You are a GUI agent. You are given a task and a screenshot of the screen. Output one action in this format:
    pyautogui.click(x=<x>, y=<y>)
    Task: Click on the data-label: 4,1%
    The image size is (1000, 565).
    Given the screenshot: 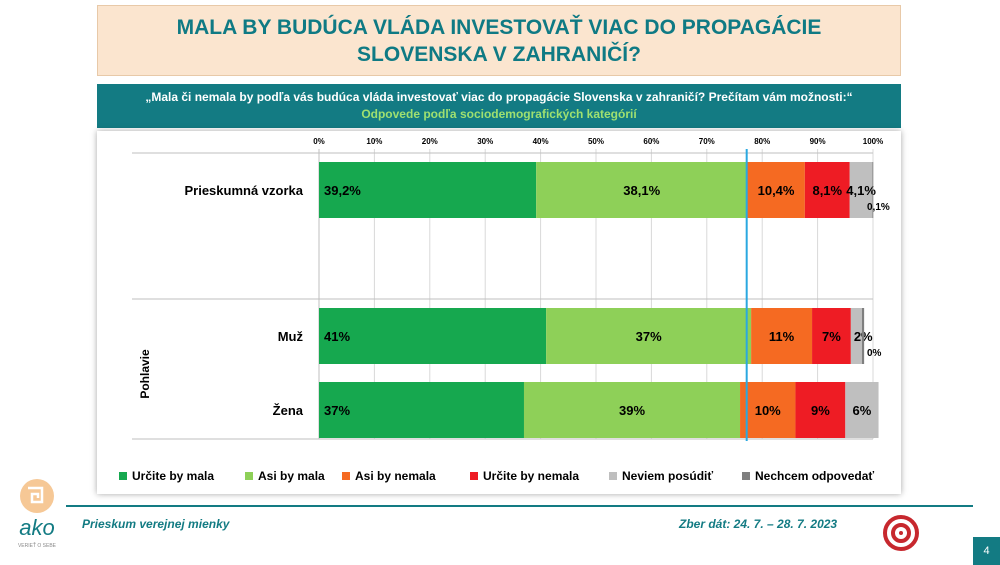 What is the action you would take?
    pyautogui.click(x=861, y=190)
    